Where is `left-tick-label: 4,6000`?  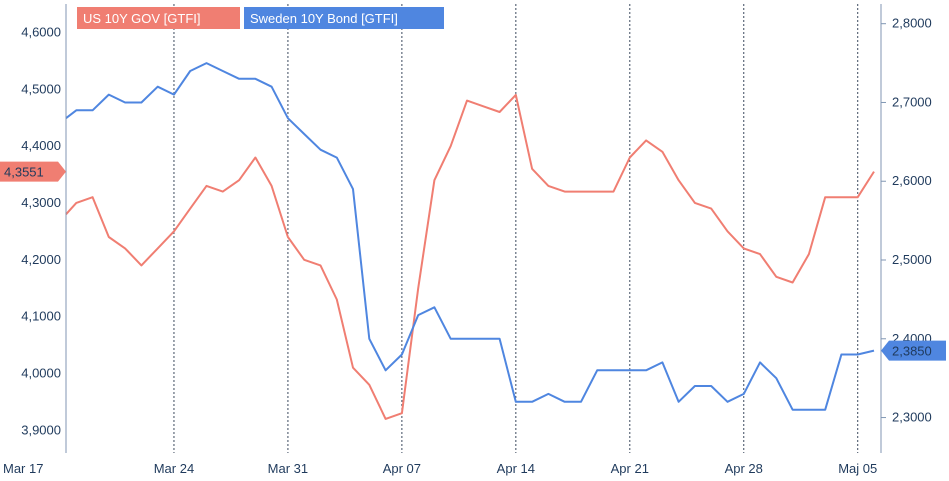
left-tick-label: 4,6000 is located at coordinates (41, 31).